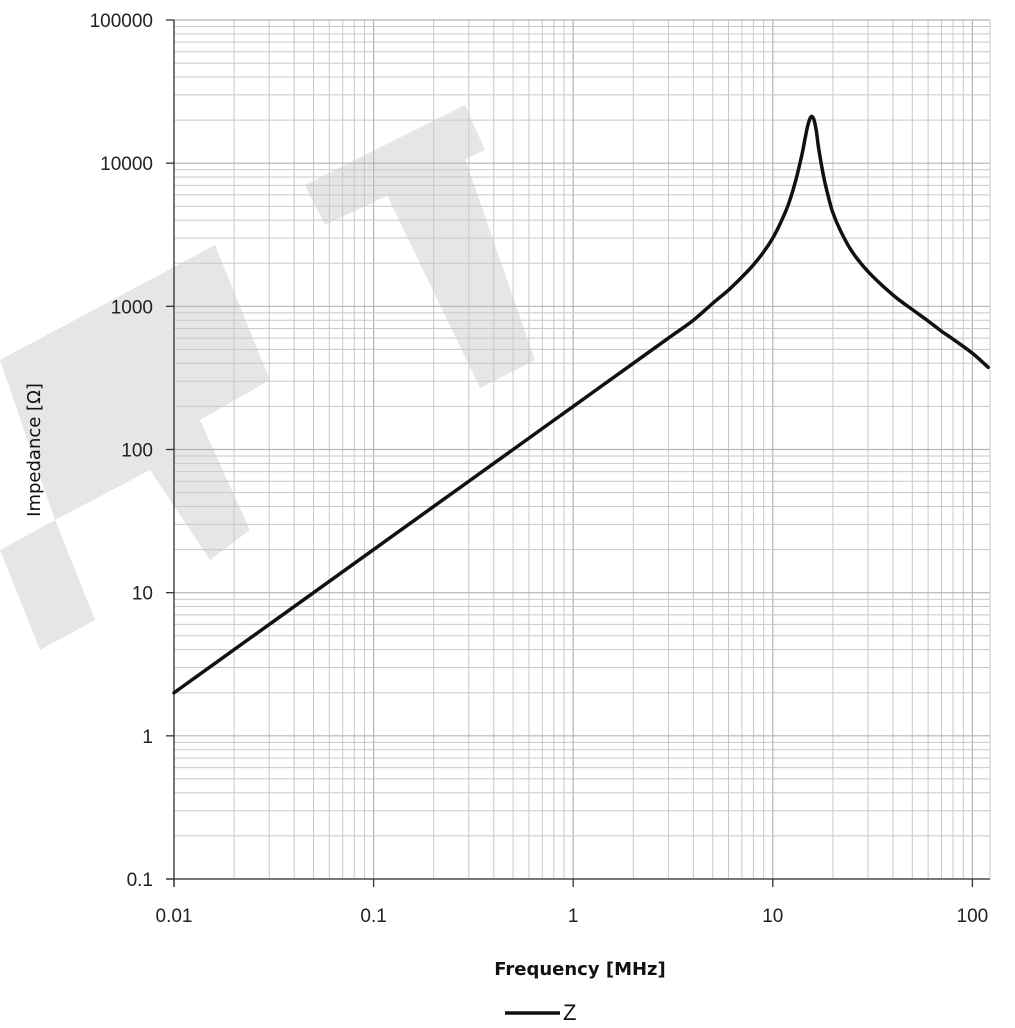  I want to click on x-tick-label: 1, so click(573, 916).